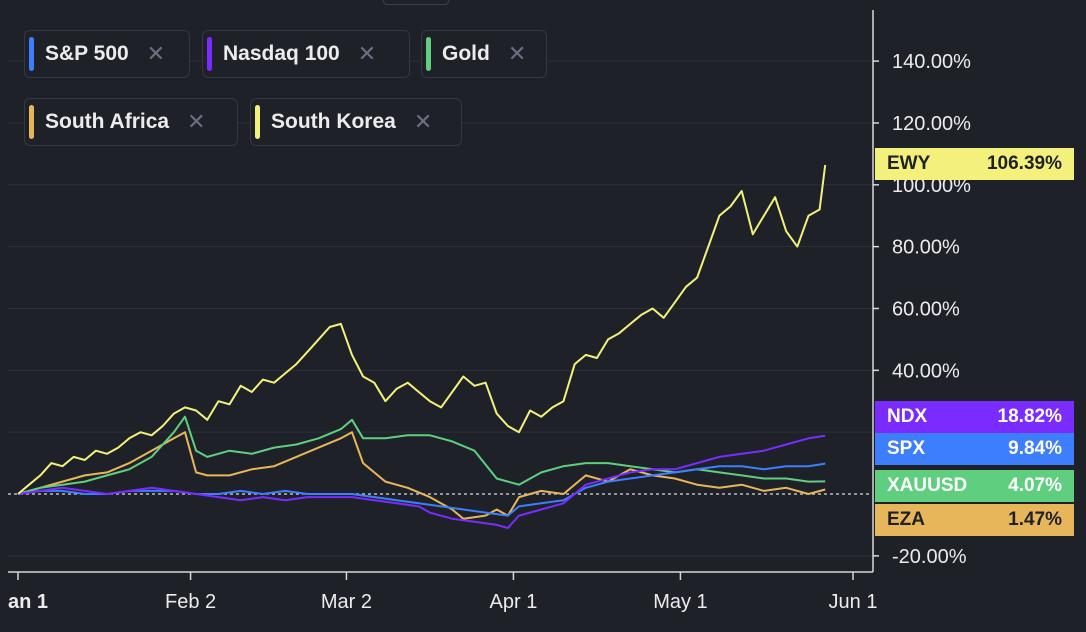  What do you see at coordinates (1035, 448) in the screenshot?
I see `badge-value: 9.84%` at bounding box center [1035, 448].